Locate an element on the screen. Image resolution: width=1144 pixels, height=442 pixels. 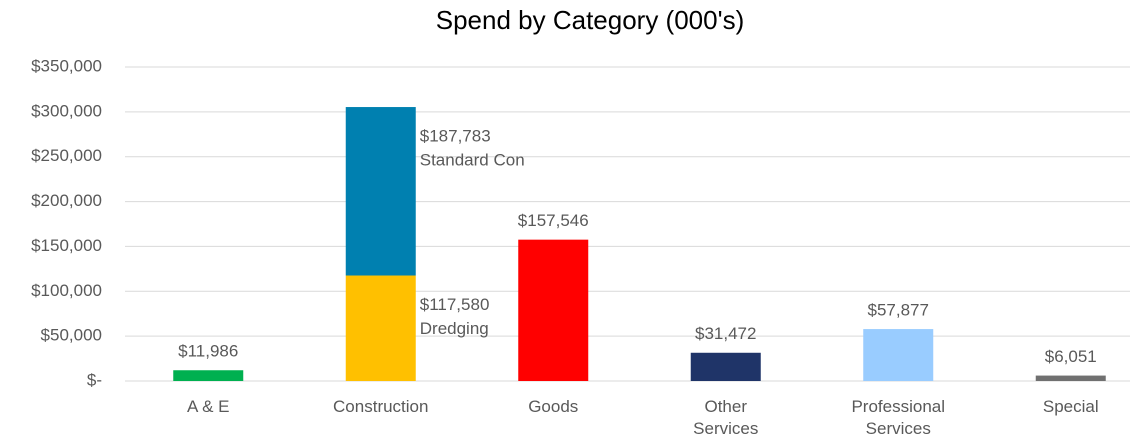
y-tick-label: $300,000 is located at coordinates (66, 110).